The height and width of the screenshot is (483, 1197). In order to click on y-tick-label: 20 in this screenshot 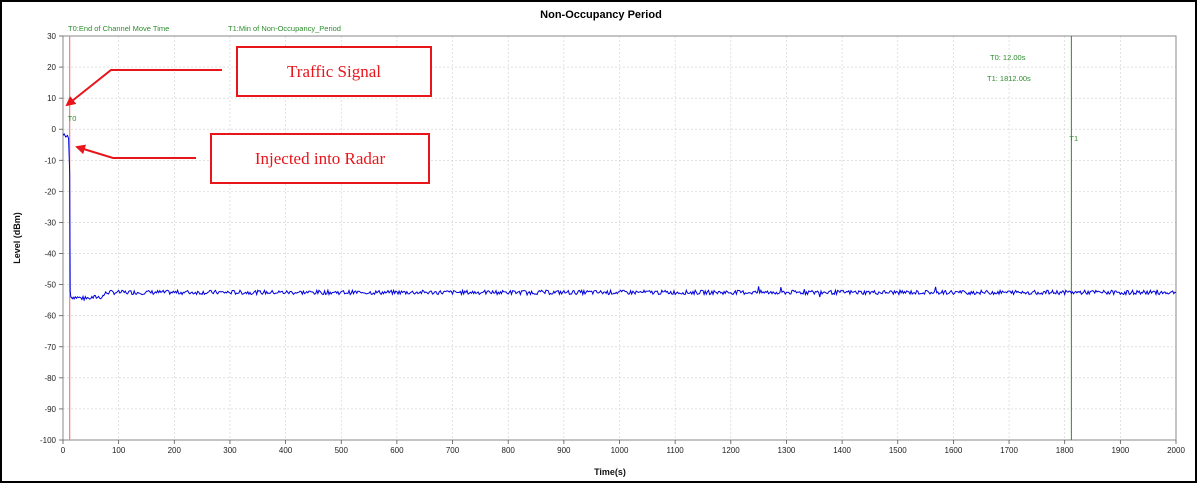, I will do `click(51, 67)`.